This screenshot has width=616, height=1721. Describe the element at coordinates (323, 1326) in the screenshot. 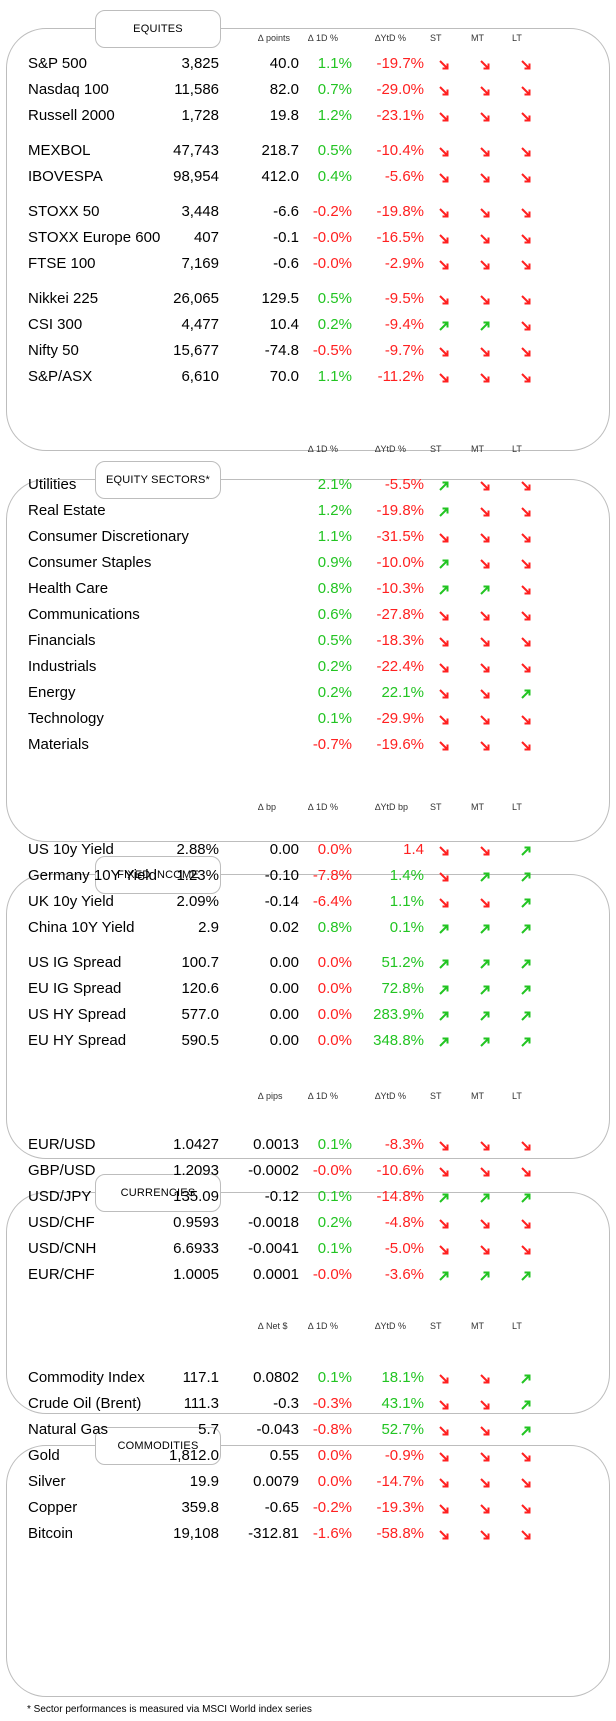

I see `commodities-header-pct: ∆ 1D %` at that location.